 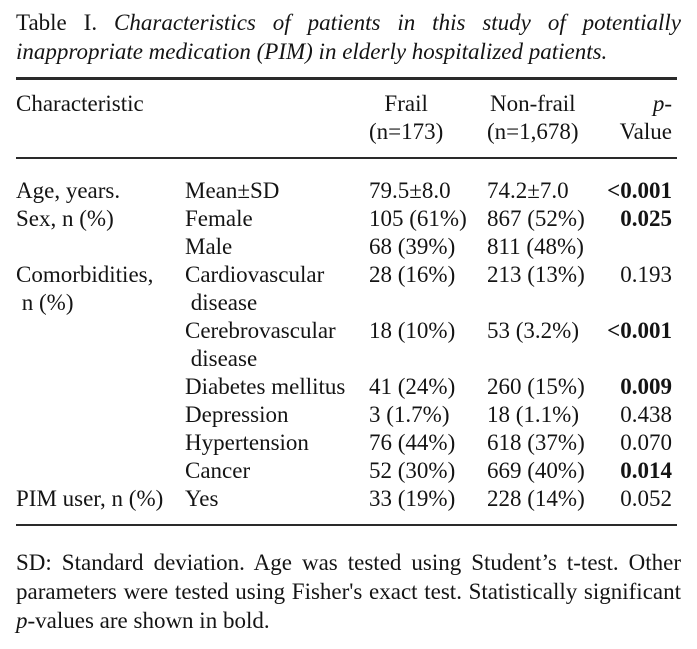 What do you see at coordinates (265, 386) in the screenshot?
I see `cell-subcategory: Diabetes mellitus` at bounding box center [265, 386].